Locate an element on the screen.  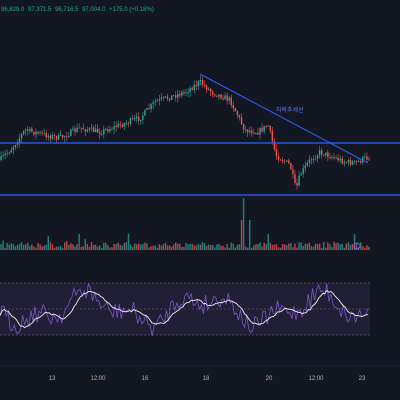
volume-marker-icon is located at coordinates (357, 246).